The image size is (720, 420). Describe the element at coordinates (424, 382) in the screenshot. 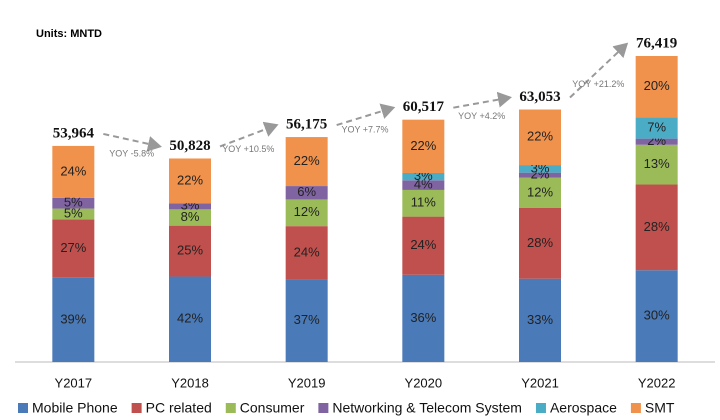

I see `x-tick-label: Y2020` at that location.